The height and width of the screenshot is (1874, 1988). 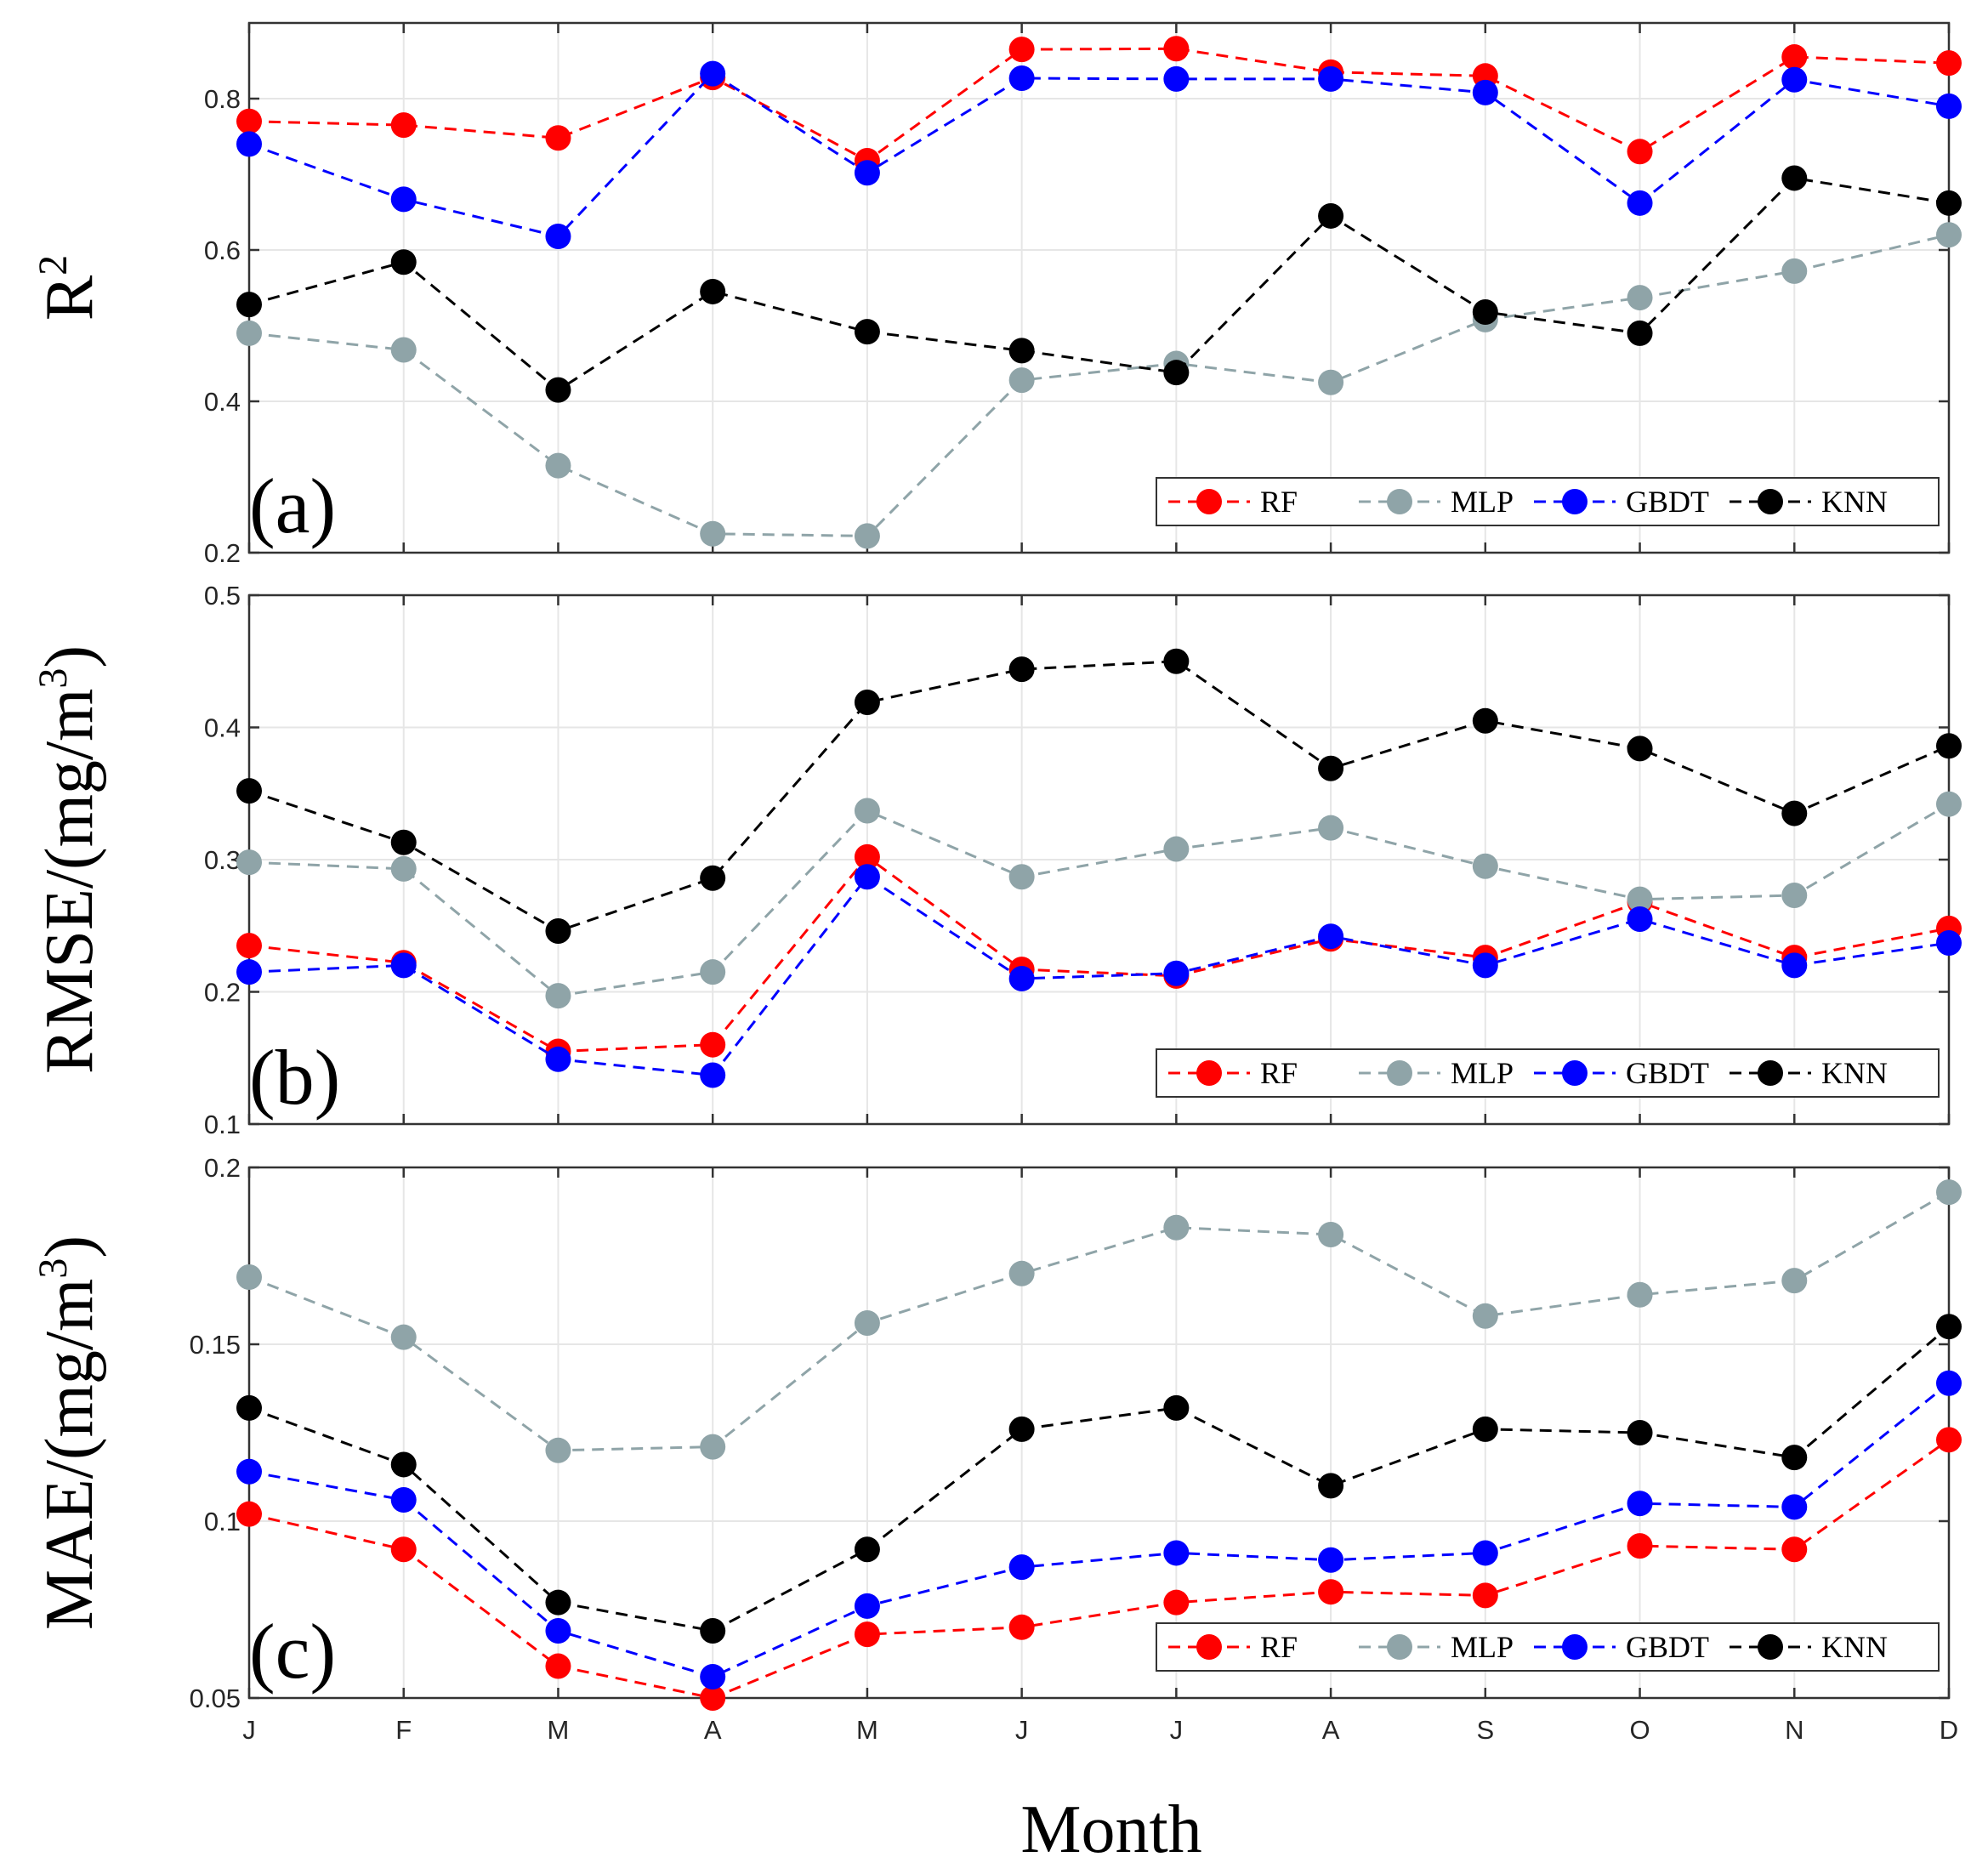 What do you see at coordinates (1794, 1730) in the screenshot?
I see `x-tick-label: N` at bounding box center [1794, 1730].